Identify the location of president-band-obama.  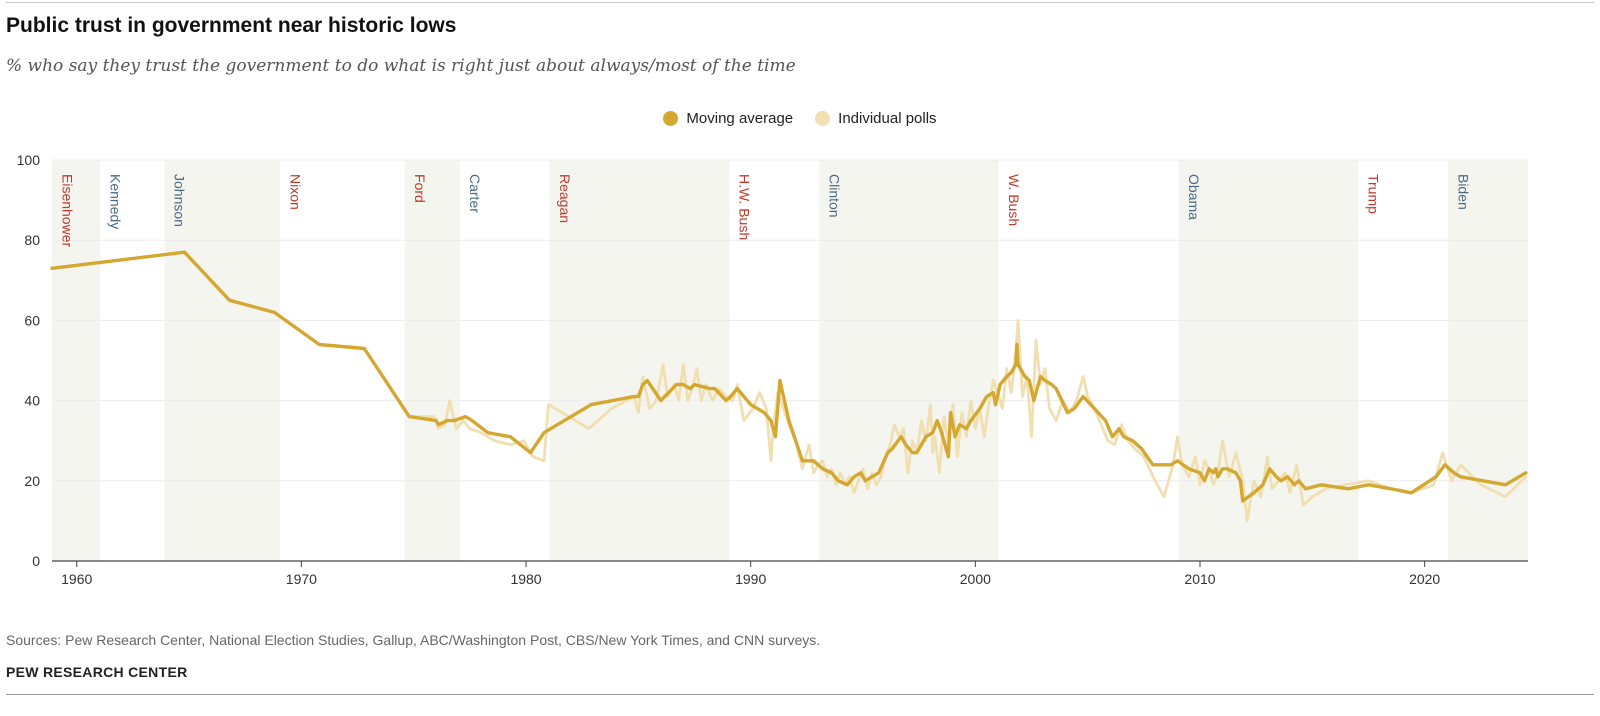
(1268, 360).